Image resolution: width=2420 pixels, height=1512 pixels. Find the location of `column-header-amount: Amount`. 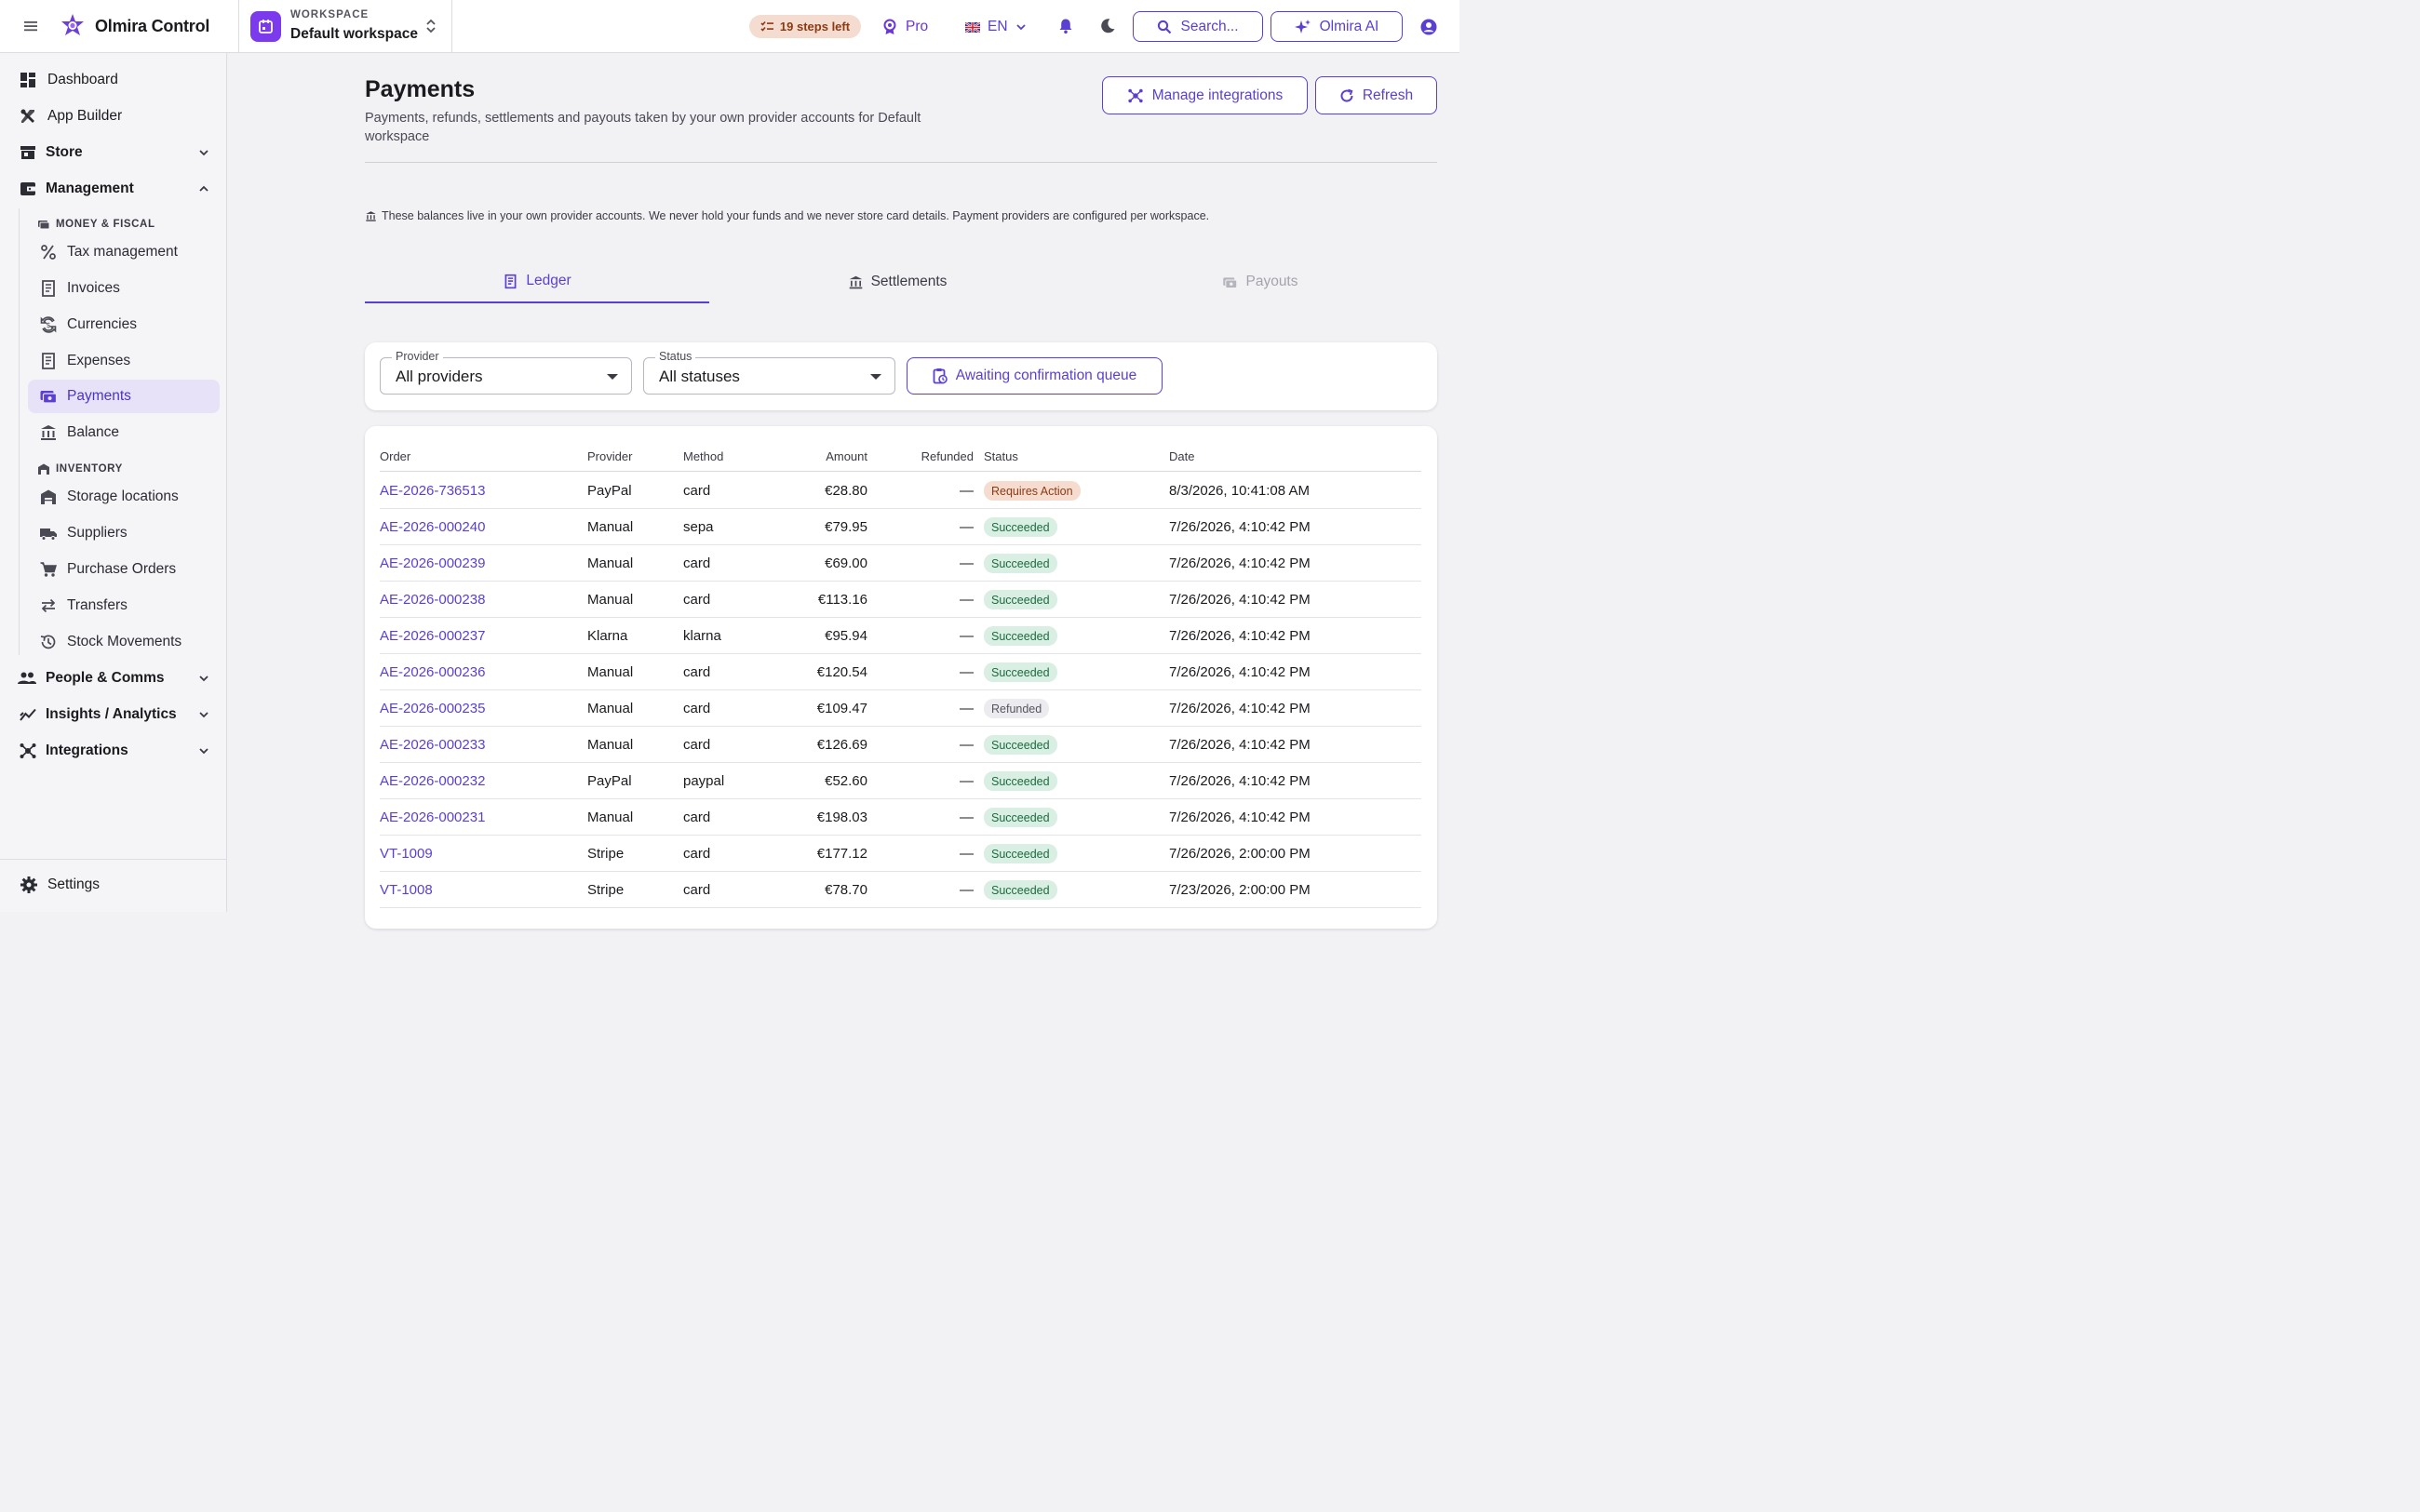

column-header-amount: Amount is located at coordinates (846, 456).